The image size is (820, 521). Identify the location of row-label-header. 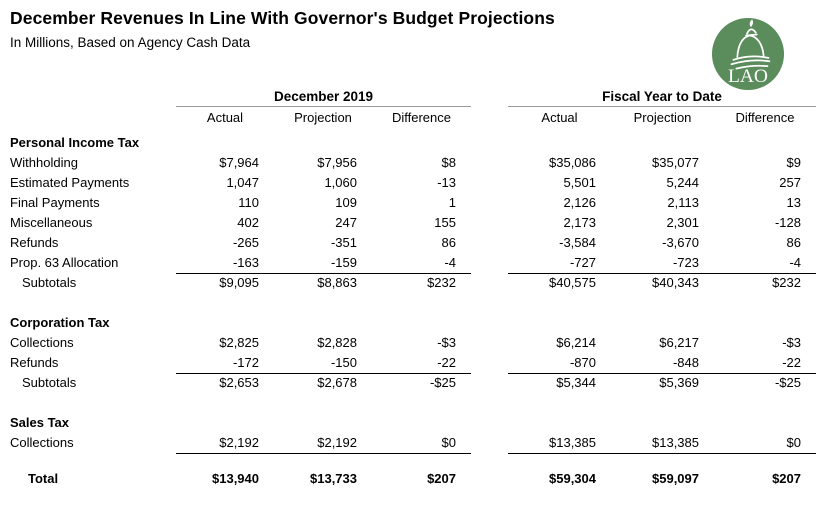
(93, 117).